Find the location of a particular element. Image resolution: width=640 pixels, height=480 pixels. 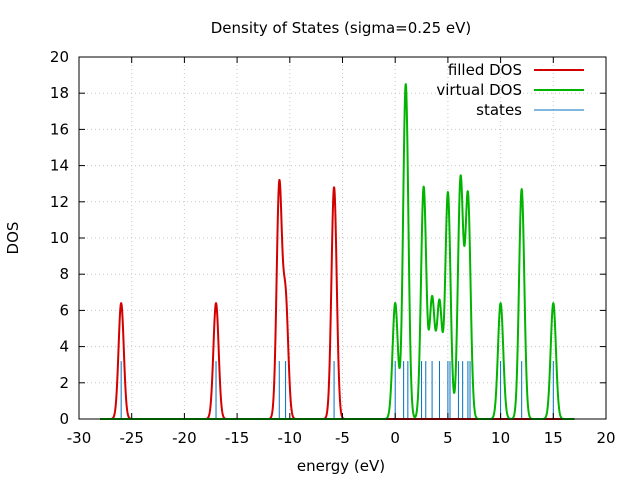

y-tick-label: 4 is located at coordinates (64, 347).